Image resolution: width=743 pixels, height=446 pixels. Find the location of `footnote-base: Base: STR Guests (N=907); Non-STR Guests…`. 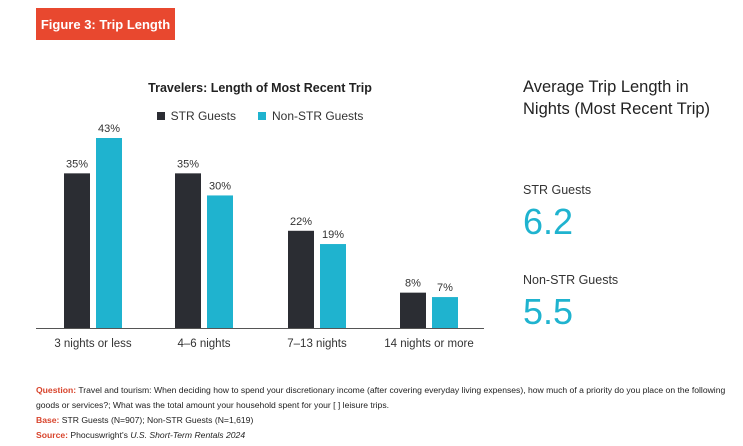

footnote-base: Base: STR Guests (N=907); Non-STR Guests… is located at coordinates (386, 420).